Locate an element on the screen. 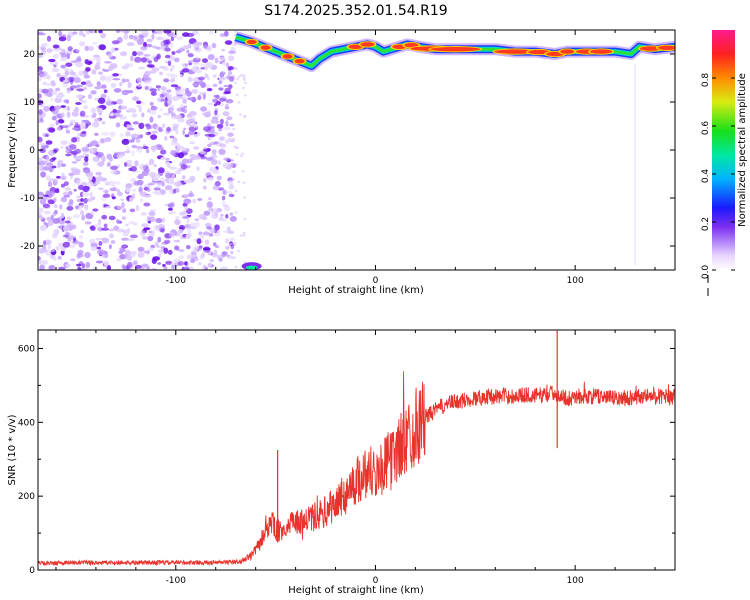  ytick-label: 20 is located at coordinates (30, 55).